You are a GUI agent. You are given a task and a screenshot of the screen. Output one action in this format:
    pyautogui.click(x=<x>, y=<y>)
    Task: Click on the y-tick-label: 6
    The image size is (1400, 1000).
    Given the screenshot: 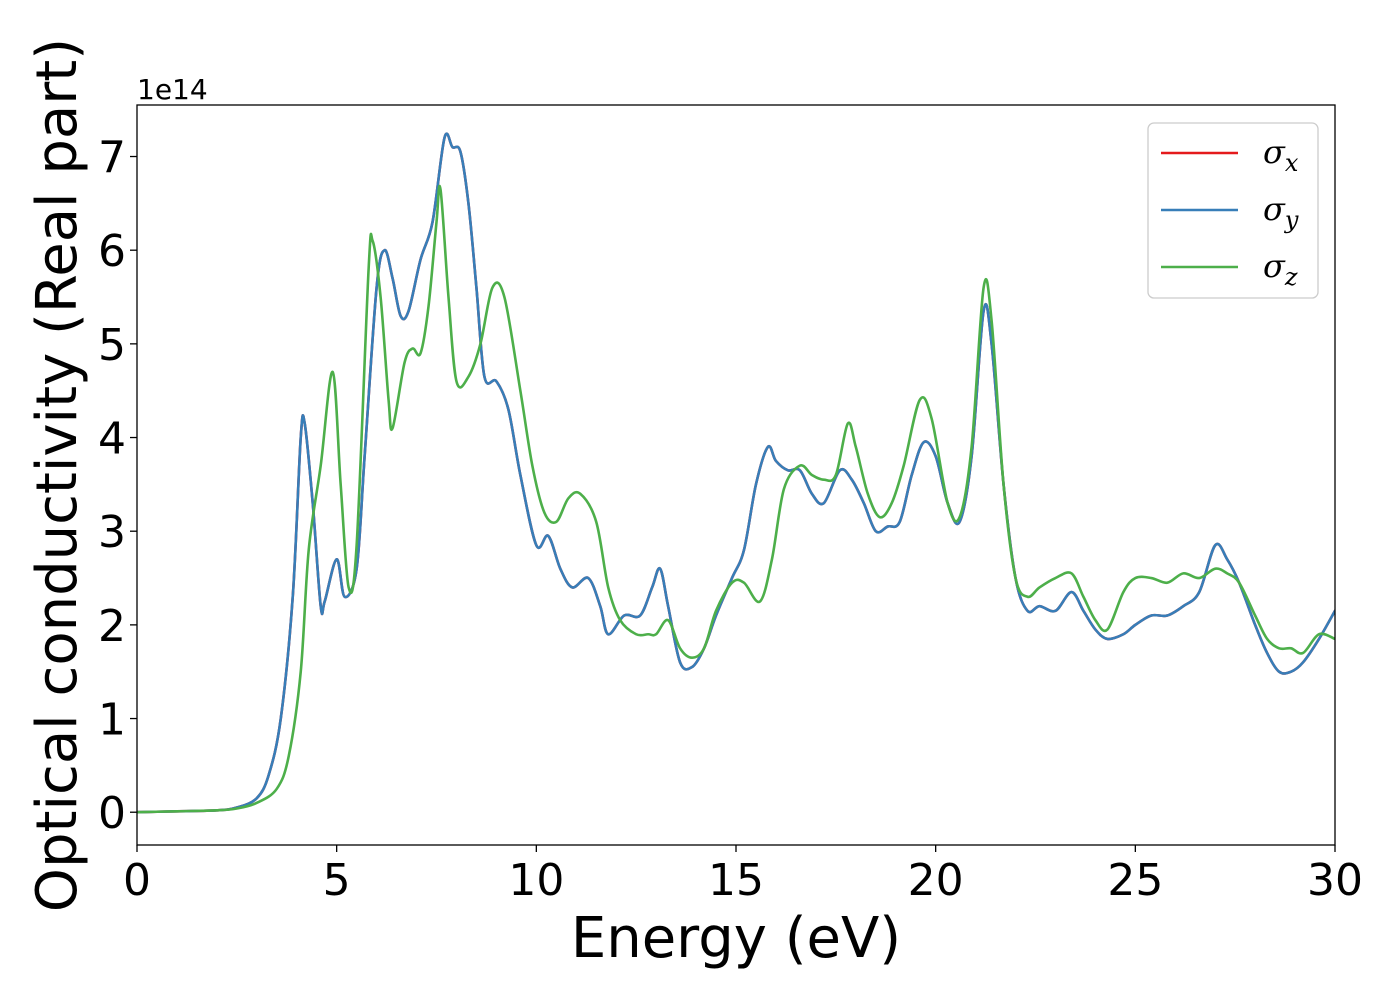 What is the action you would take?
    pyautogui.click(x=112, y=251)
    